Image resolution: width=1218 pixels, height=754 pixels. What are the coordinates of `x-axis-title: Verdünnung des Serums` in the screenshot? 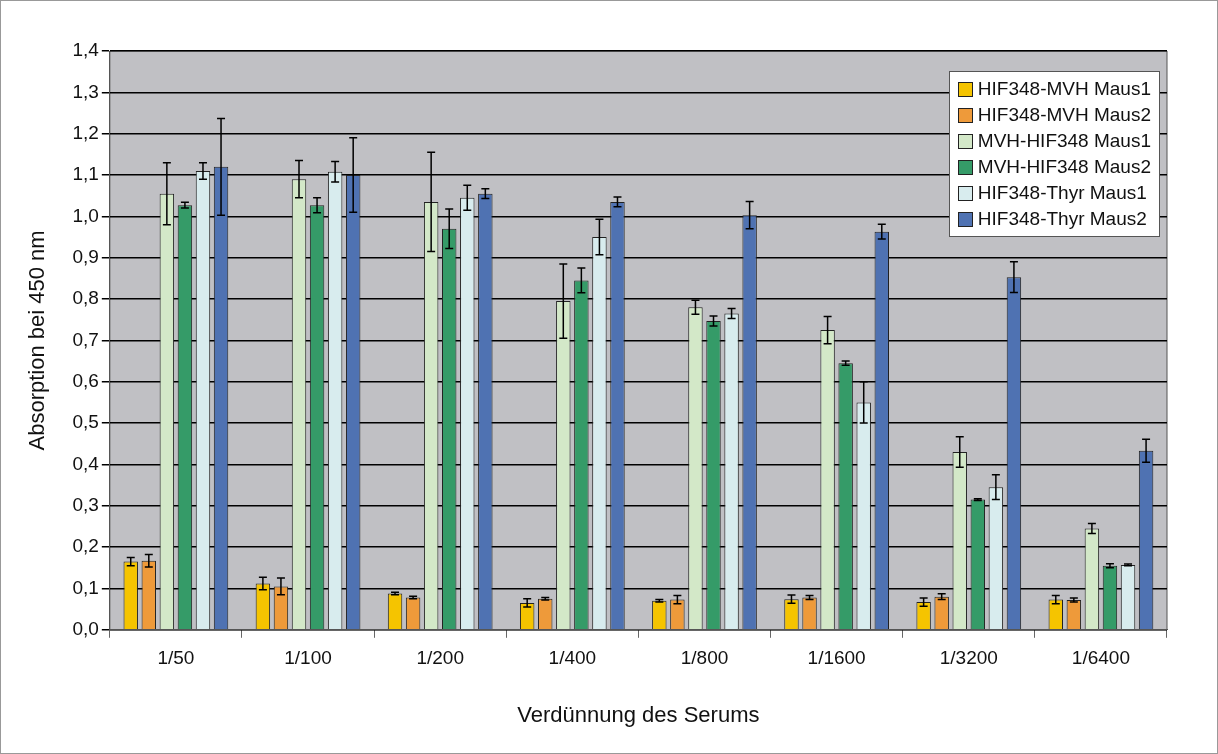 It's located at (638, 714).